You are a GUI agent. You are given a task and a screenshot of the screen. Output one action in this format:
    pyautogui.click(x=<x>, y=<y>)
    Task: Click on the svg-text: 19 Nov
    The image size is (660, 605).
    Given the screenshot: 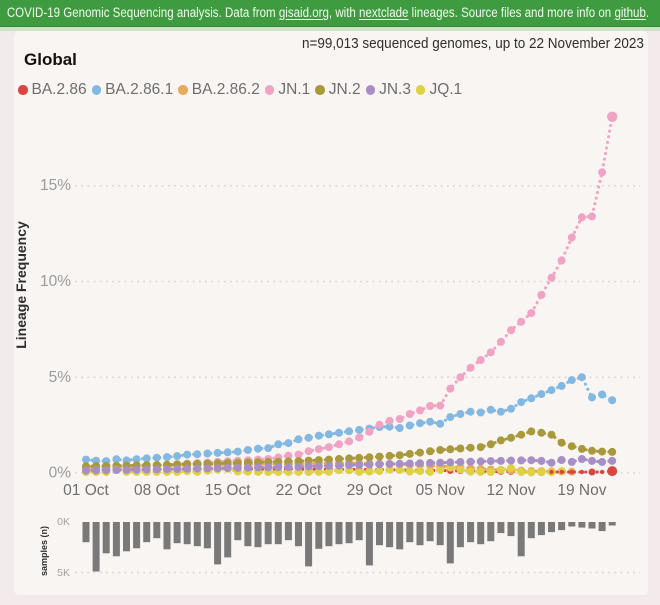 What is the action you would take?
    pyautogui.click(x=581, y=490)
    